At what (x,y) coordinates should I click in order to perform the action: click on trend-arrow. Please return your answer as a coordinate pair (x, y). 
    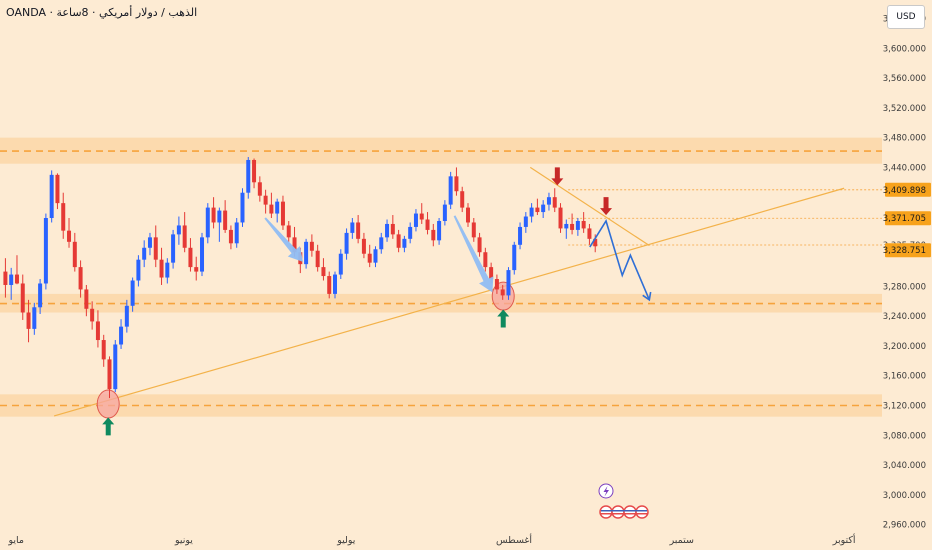
    Looking at the image, I should click on (473, 254).